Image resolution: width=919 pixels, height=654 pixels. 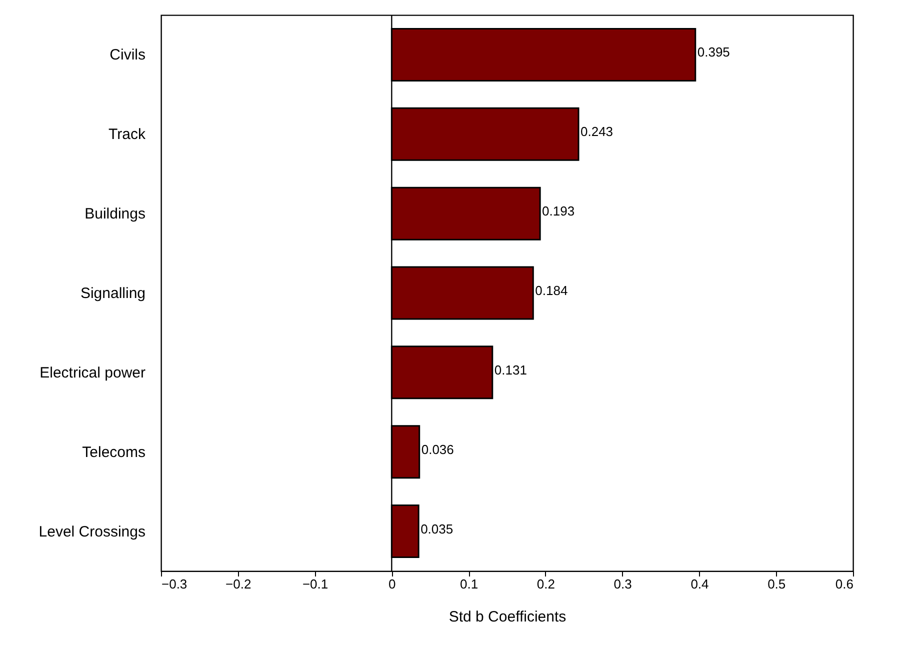 What do you see at coordinates (115, 214) in the screenshot?
I see `y-tick-label: Buildings` at bounding box center [115, 214].